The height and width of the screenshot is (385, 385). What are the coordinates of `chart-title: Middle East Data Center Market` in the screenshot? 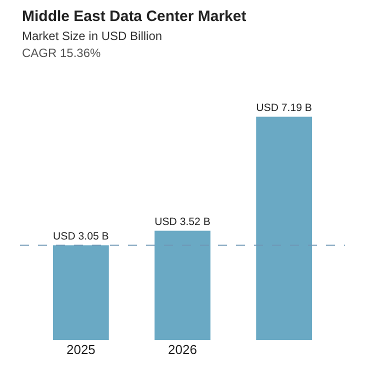 It's located at (134, 16).